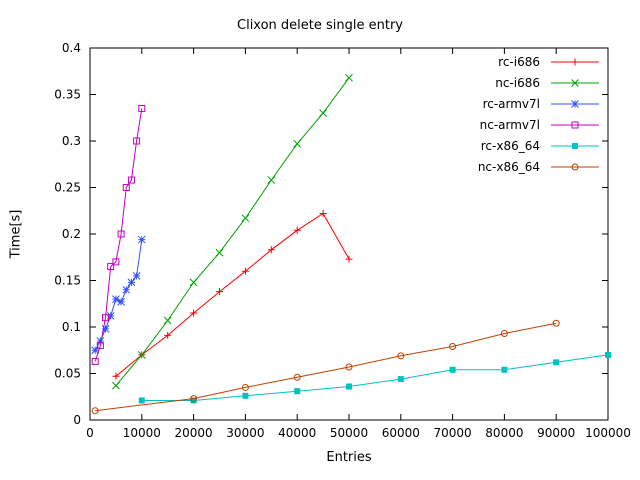 This screenshot has height=480, width=640. I want to click on series-nc-armv7l, so click(118, 234).